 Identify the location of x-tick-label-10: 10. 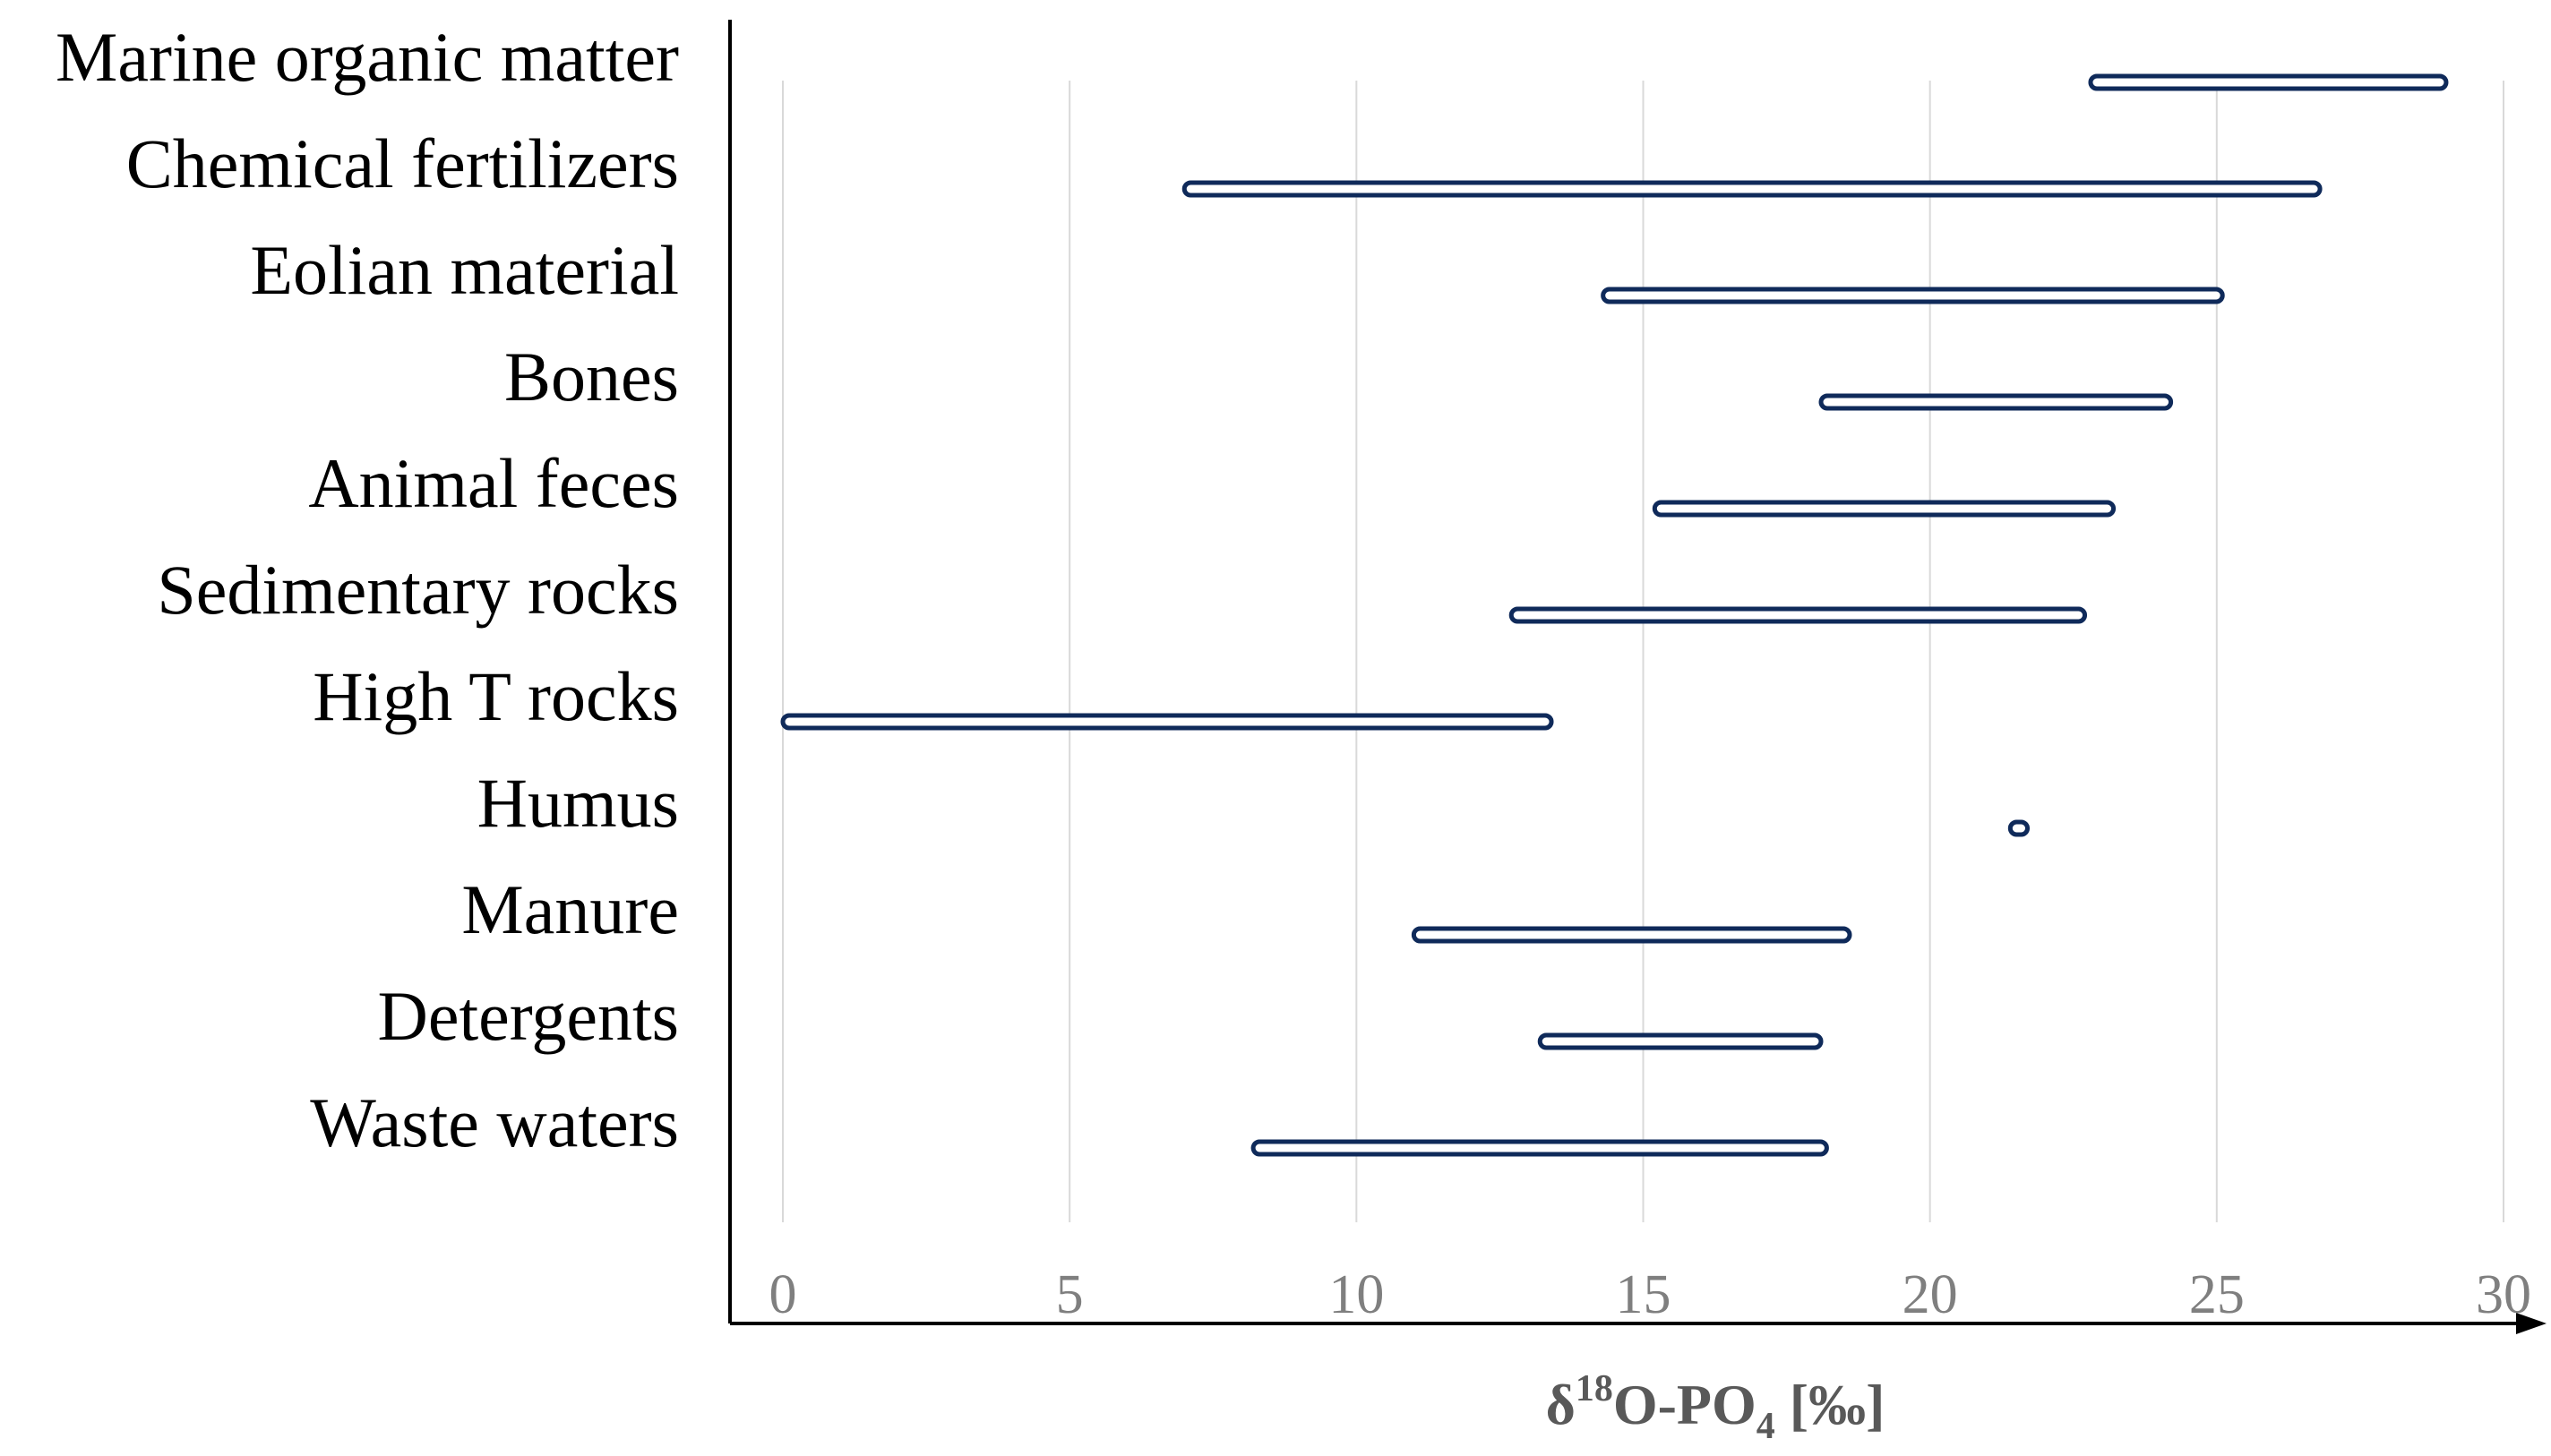
(1356, 1294).